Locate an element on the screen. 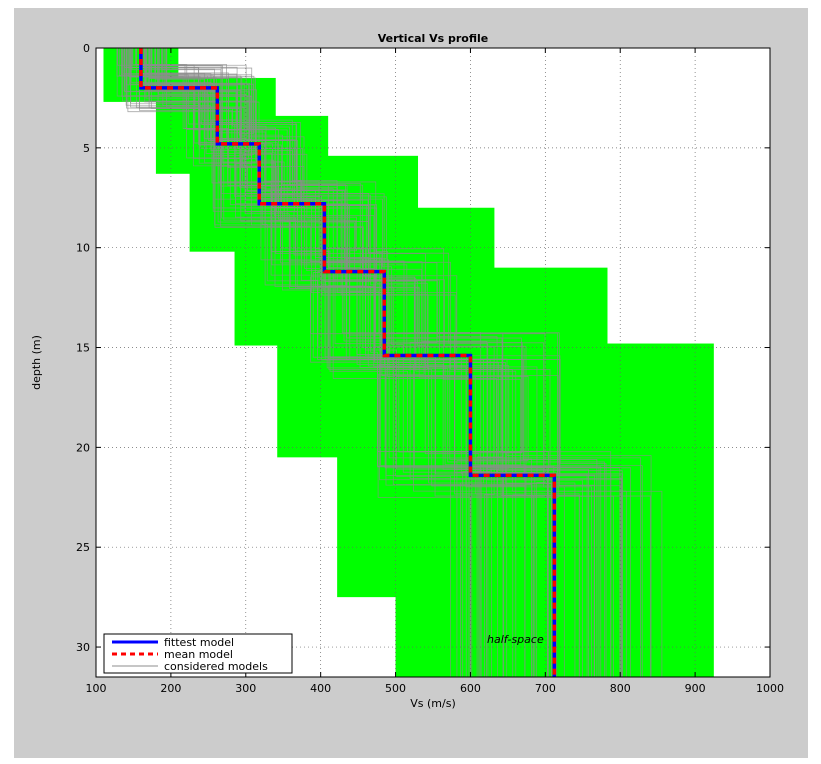 The height and width of the screenshot is (764, 821). legend-label-mean-model: mean model is located at coordinates (198, 654).